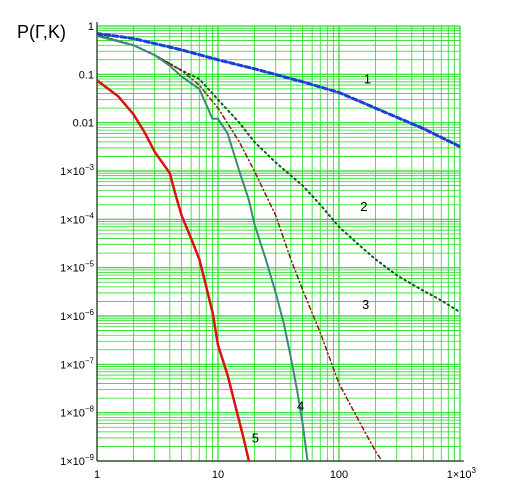 This screenshot has width=531, height=504. What do you see at coordinates (90, 167) in the screenshot?
I see `y-tick-label-exponent: −3` at bounding box center [90, 167].